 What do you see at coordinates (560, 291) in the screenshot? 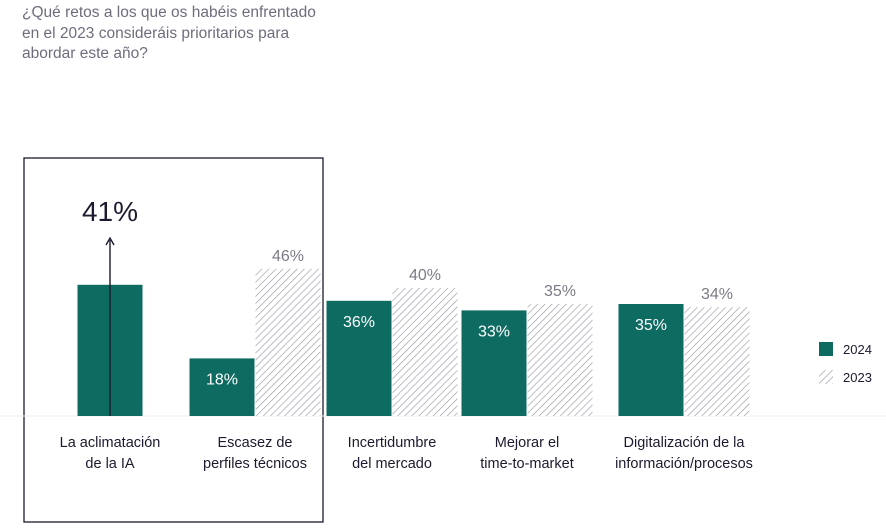
I see `value-label-2023: 35%` at bounding box center [560, 291].